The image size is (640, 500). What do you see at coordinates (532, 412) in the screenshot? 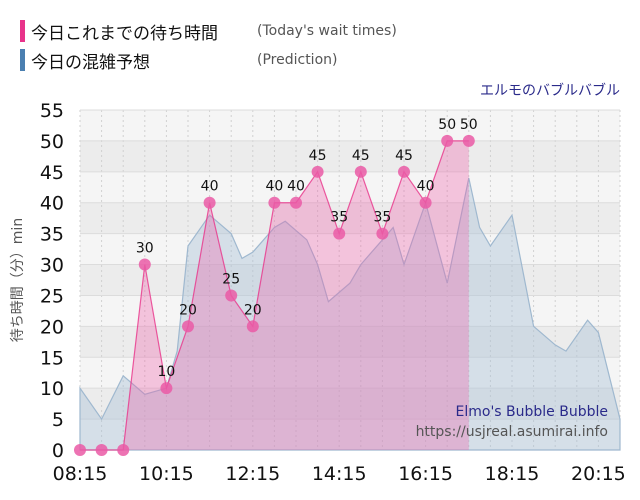
I see `watermark-title: Elmo's Bubble Bubble` at bounding box center [532, 412].